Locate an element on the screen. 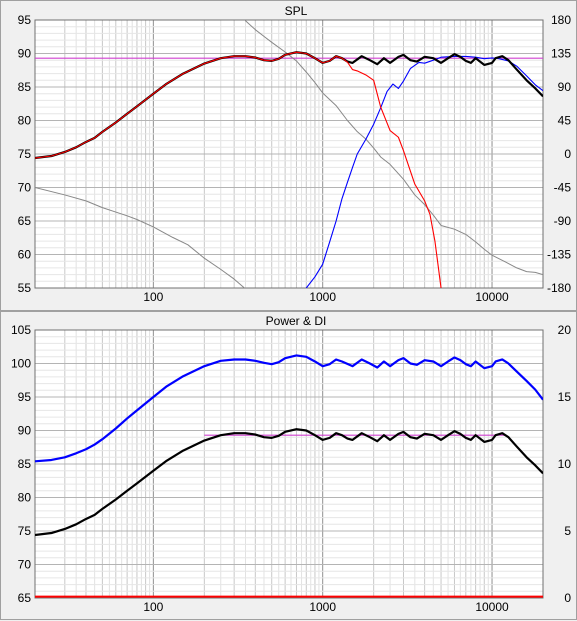  y-tick-label: 100 is located at coordinates (21, 364).